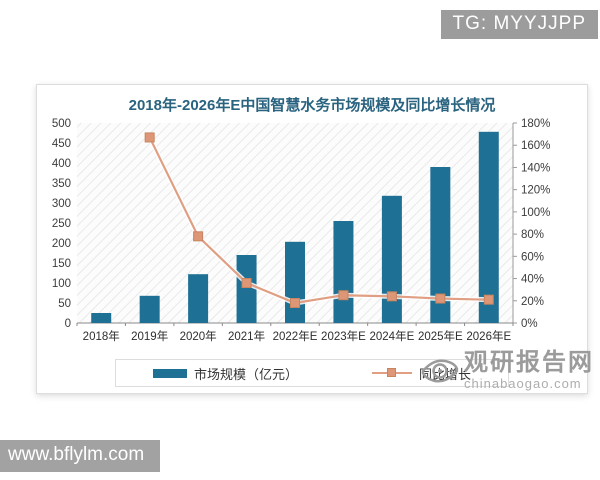  Describe the element at coordinates (535, 168) in the screenshot. I see `right-axis-tick-label: 140%` at that location.